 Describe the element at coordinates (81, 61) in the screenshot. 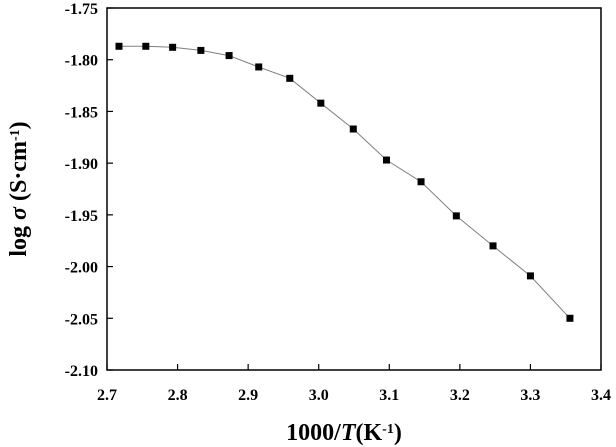

I see `y-tick-label: -1.80` at that location.